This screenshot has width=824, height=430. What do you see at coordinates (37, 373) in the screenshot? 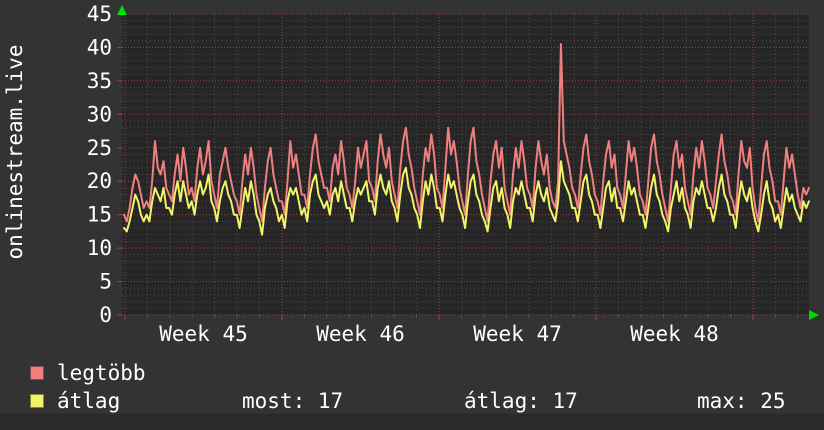
I see `legend-swatch-legtobb` at bounding box center [37, 373].